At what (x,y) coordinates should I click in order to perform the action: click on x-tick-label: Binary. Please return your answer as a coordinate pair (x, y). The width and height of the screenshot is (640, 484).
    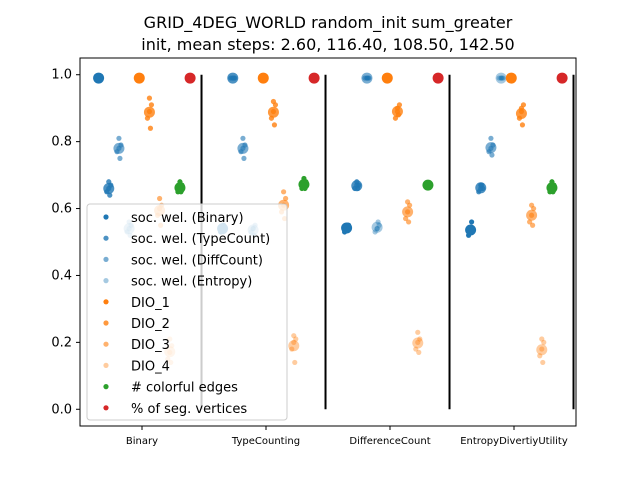
    Looking at the image, I should click on (142, 441).